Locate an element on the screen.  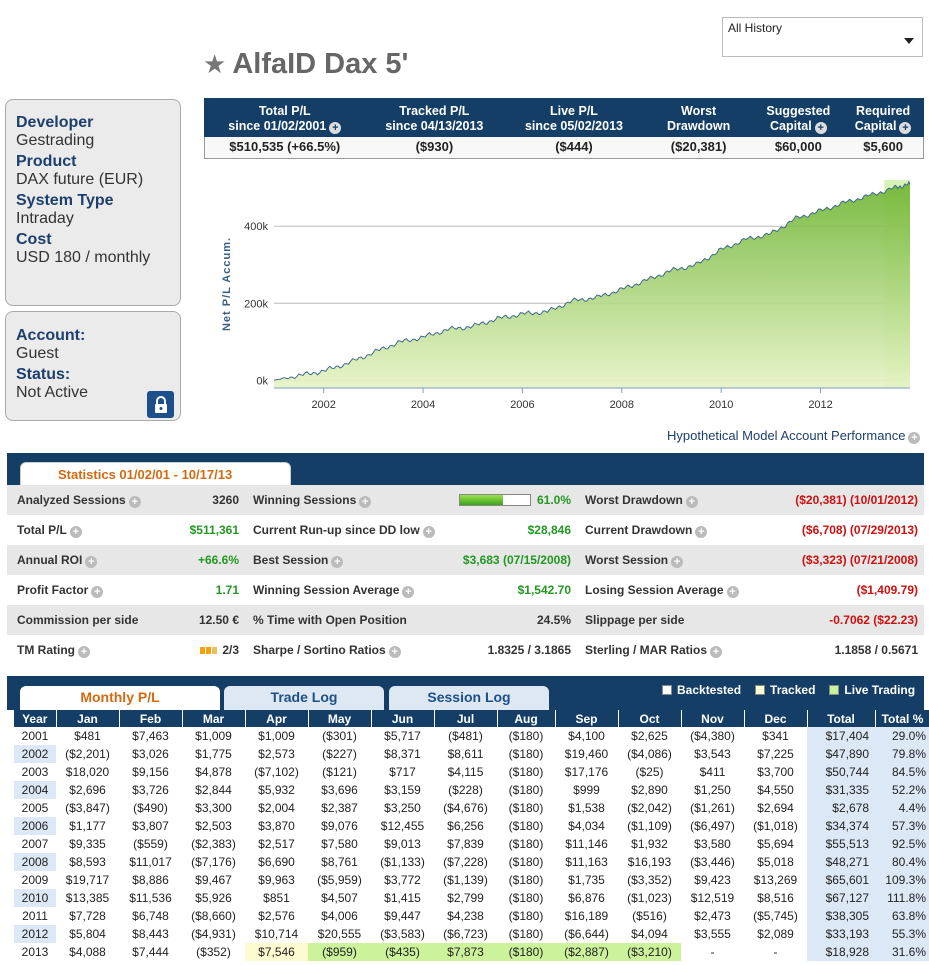
developer-label: Developer is located at coordinates (55, 122).